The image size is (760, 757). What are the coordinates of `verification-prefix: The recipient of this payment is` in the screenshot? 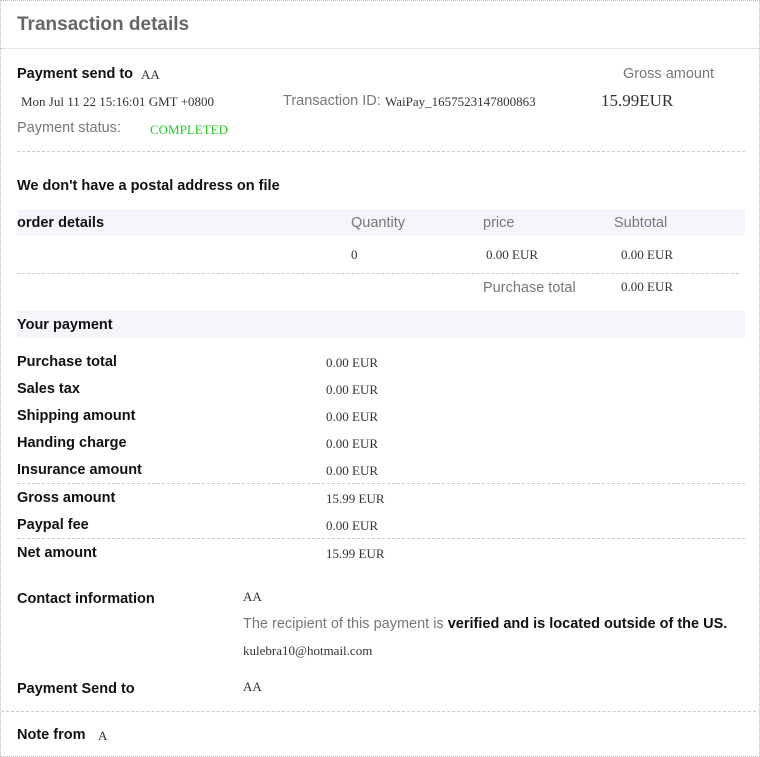 It's located at (345, 624).